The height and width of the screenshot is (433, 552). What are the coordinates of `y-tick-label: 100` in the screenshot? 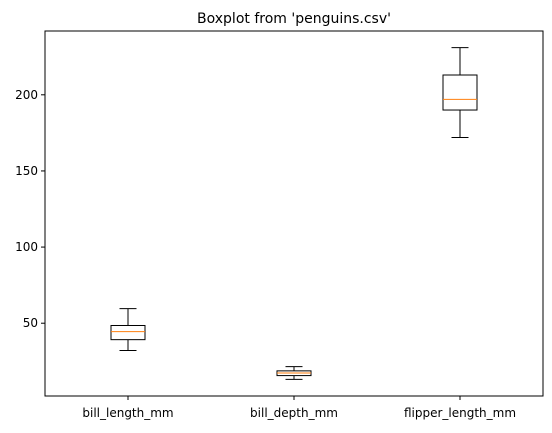 It's located at (26, 247).